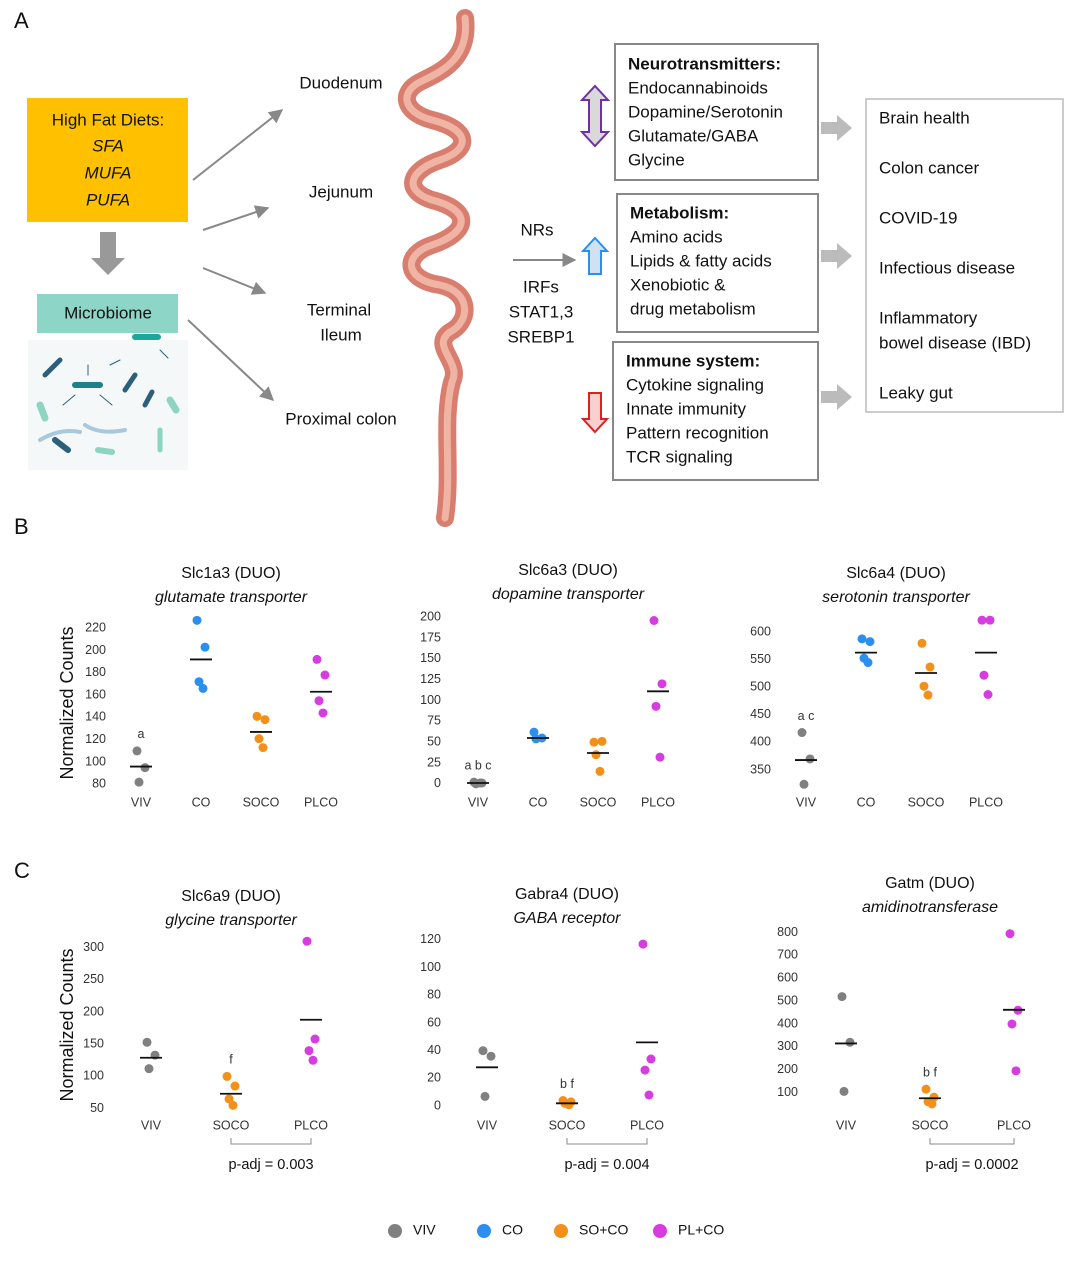  I want to click on diet-item: SFA, so click(108, 145).